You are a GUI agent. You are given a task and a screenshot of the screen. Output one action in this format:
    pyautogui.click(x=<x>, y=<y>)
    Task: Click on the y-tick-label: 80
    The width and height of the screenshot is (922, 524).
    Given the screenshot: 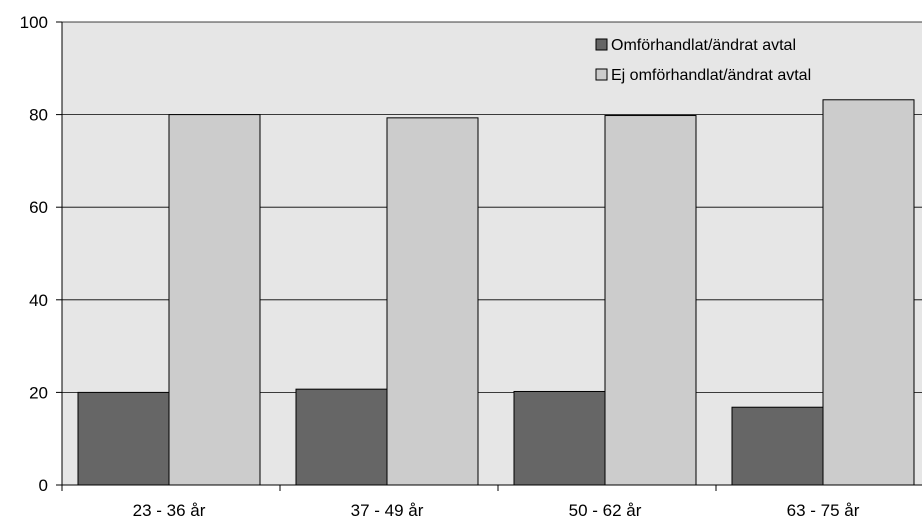 What is the action you would take?
    pyautogui.click(x=38, y=115)
    